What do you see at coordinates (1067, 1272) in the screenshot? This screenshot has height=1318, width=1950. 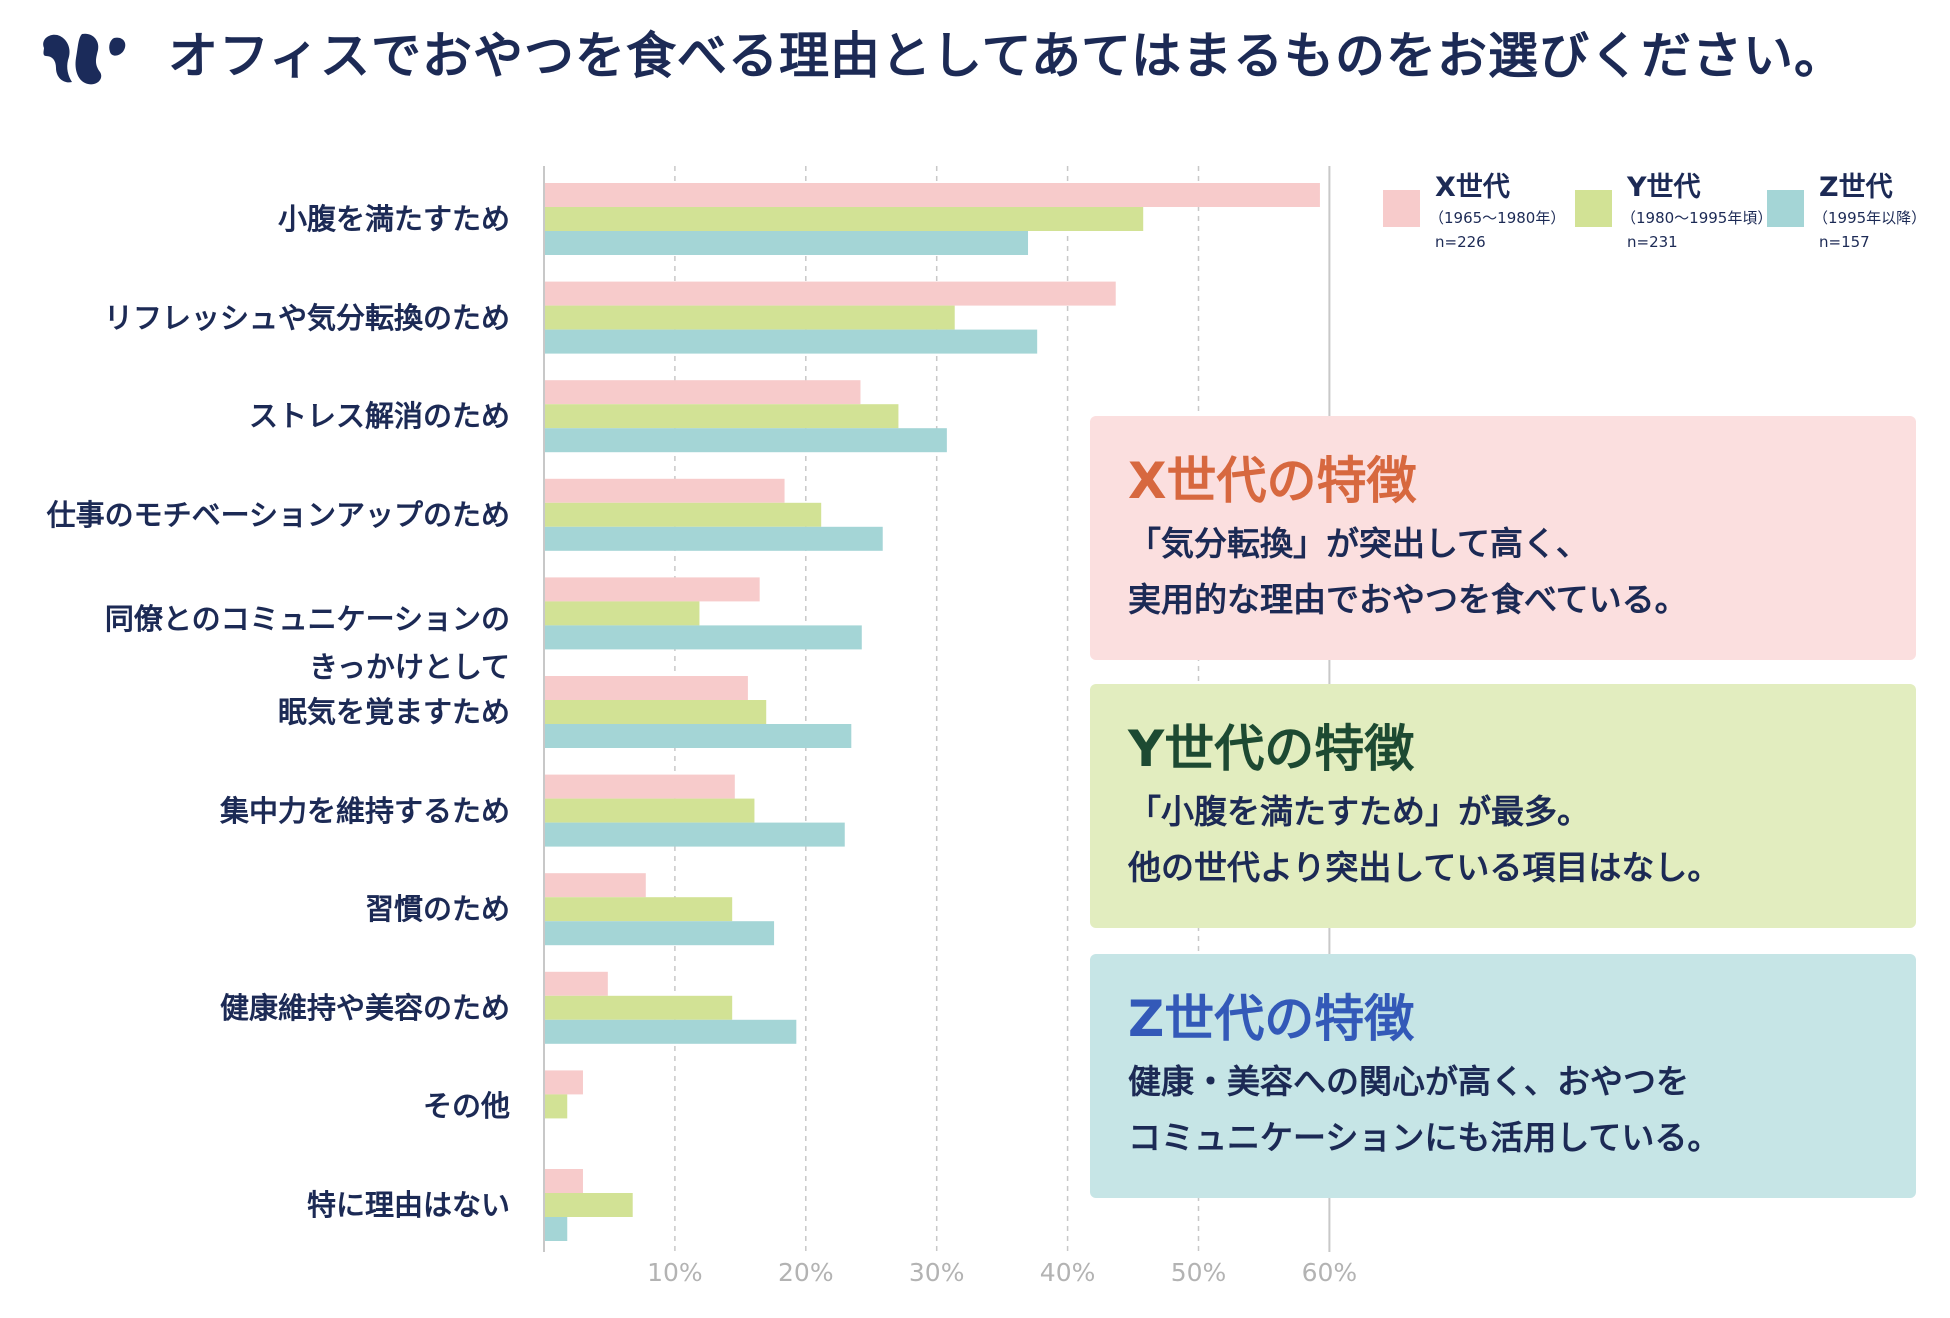 I see `x-tick-label: 40%` at bounding box center [1067, 1272].